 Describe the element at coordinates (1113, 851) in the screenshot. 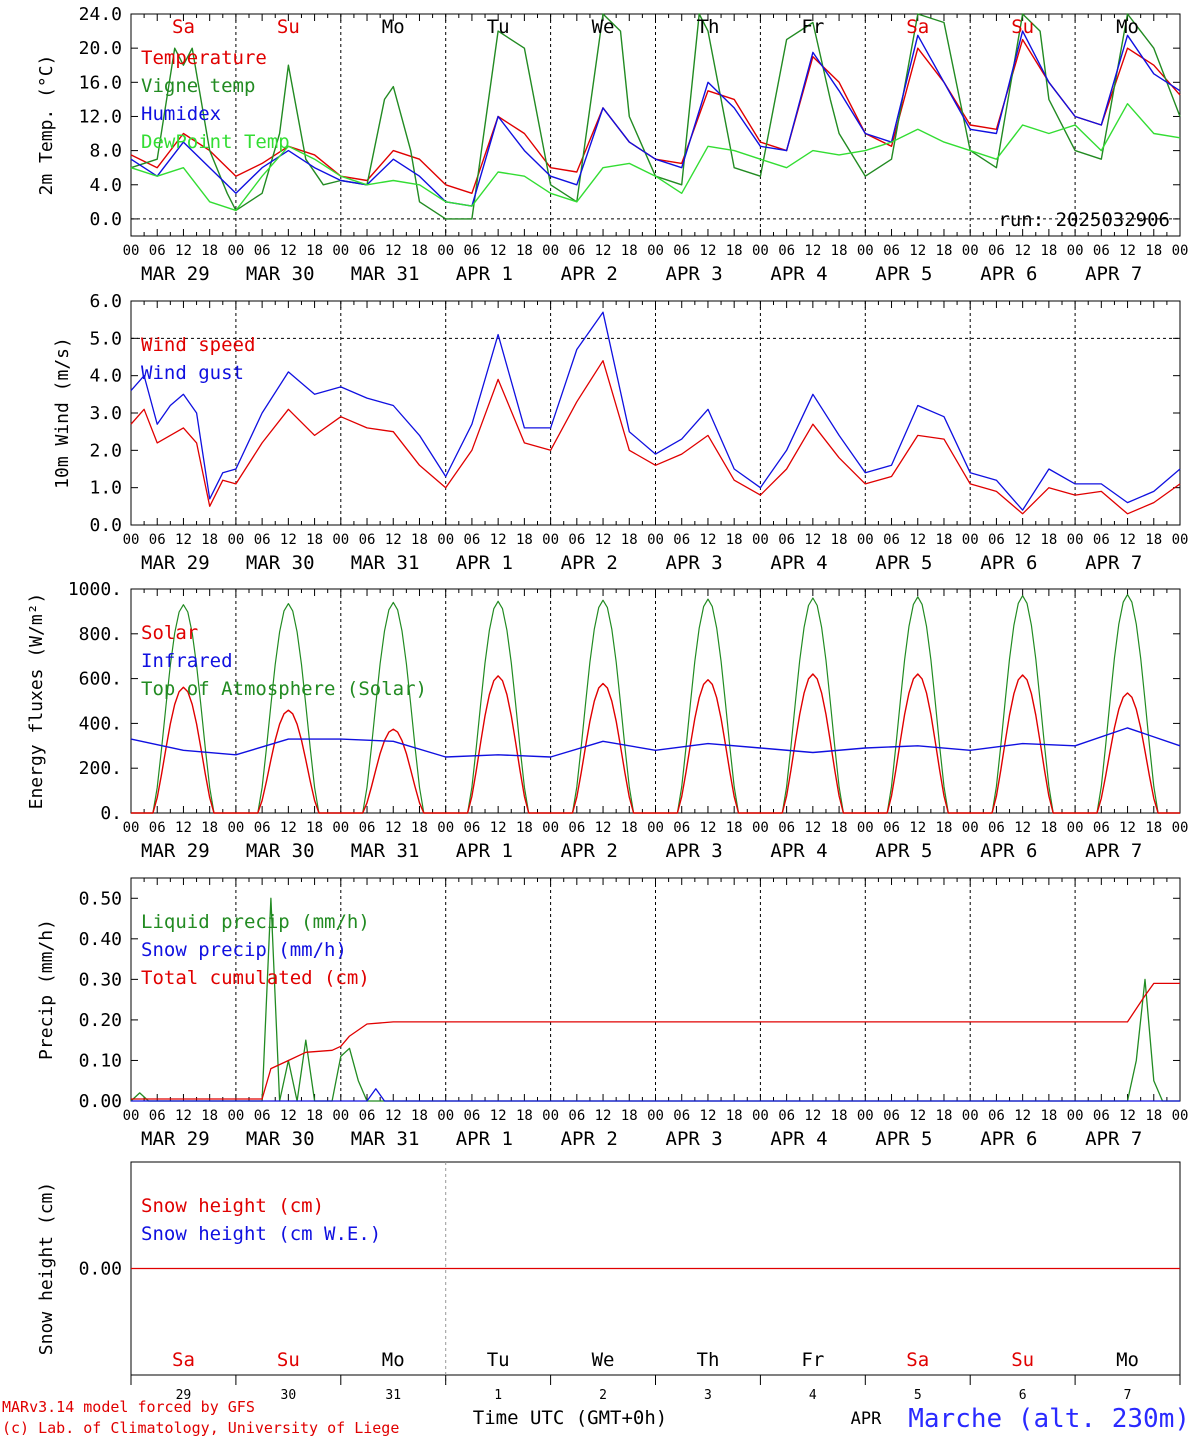

I see `date-label: APR 7` at that location.